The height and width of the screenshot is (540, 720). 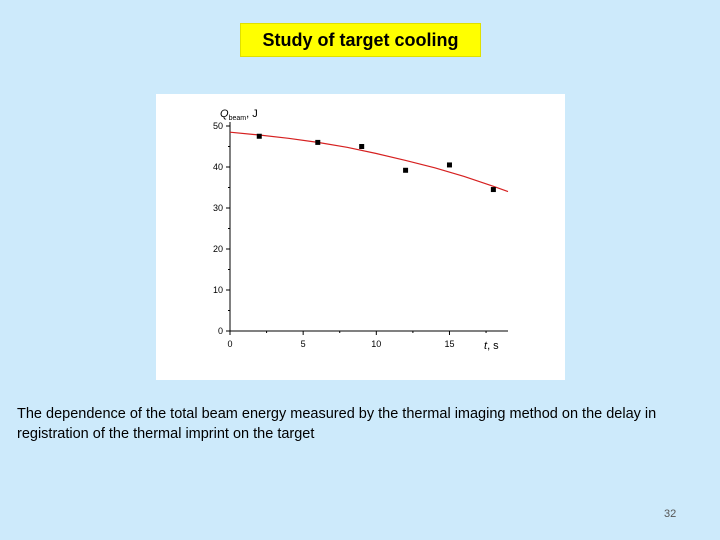 I want to click on y-tick-label: 10, so click(x=218, y=290).